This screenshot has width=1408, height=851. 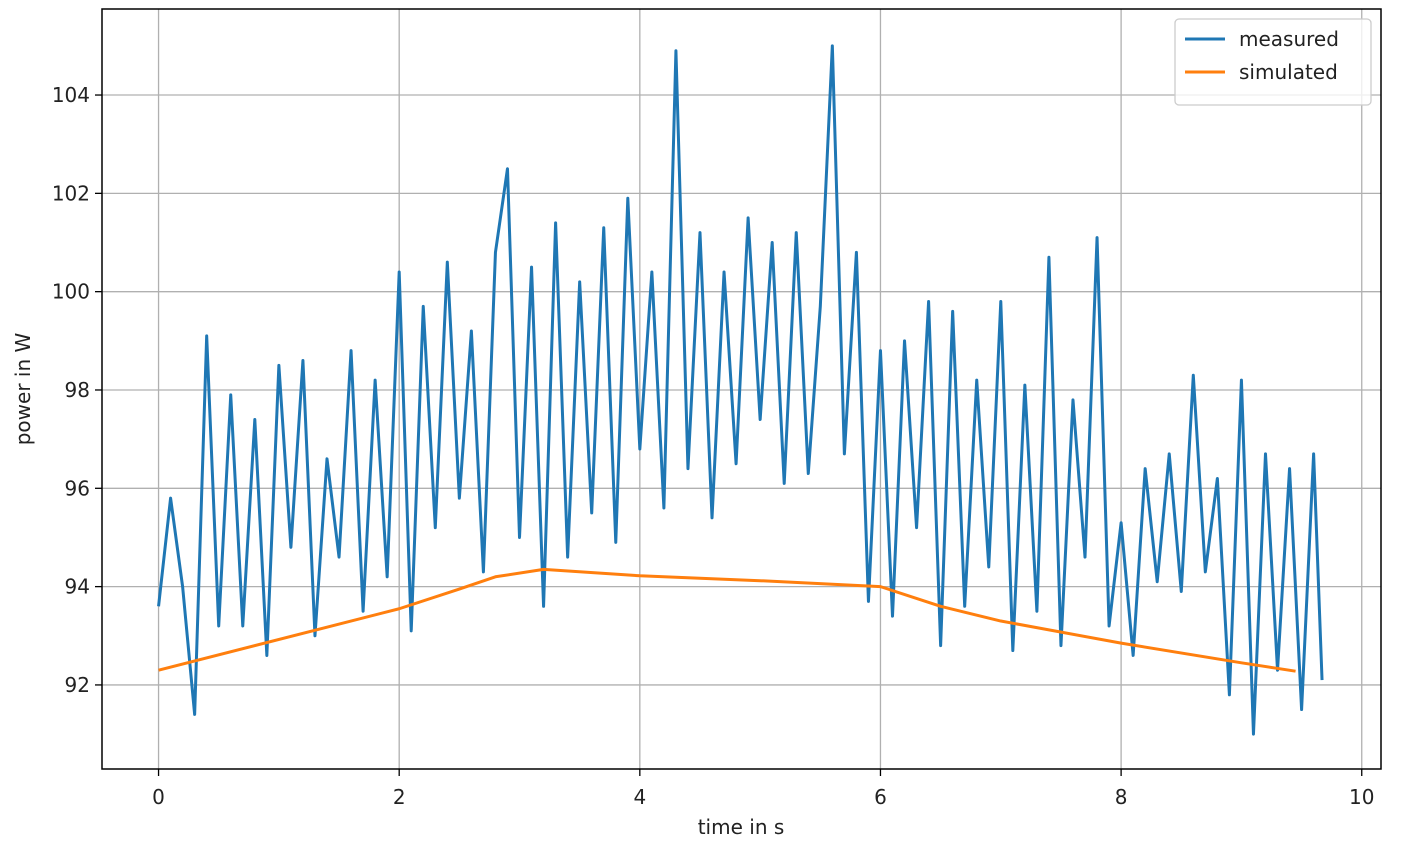 What do you see at coordinates (399, 797) in the screenshot?
I see `x-tick-label: 2` at bounding box center [399, 797].